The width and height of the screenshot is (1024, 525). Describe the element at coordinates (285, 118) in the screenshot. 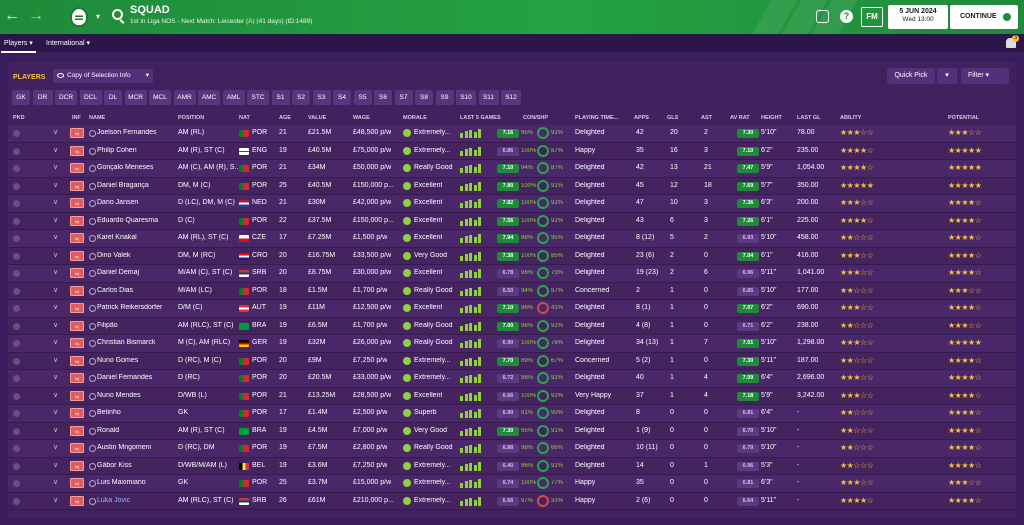

I see `col-age: AGE` at that location.